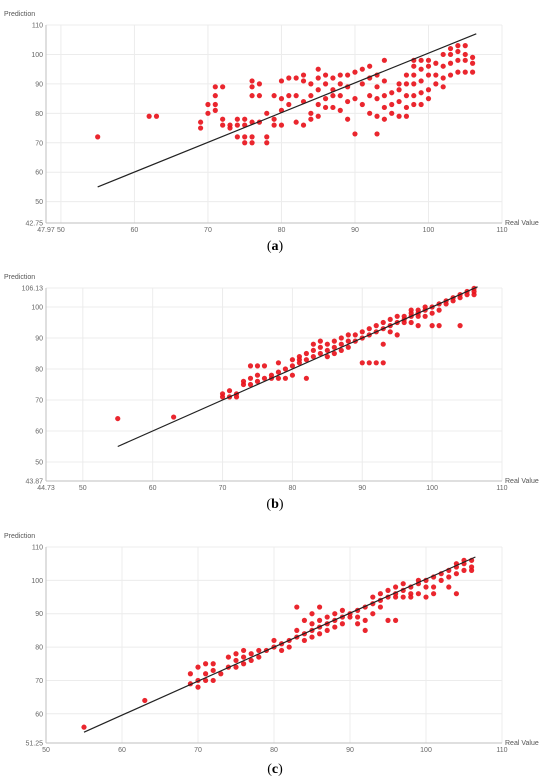 The height and width of the screenshot is (784, 550). Describe the element at coordinates (362, 488) in the screenshot. I see `x-tick-label: 90` at that location.